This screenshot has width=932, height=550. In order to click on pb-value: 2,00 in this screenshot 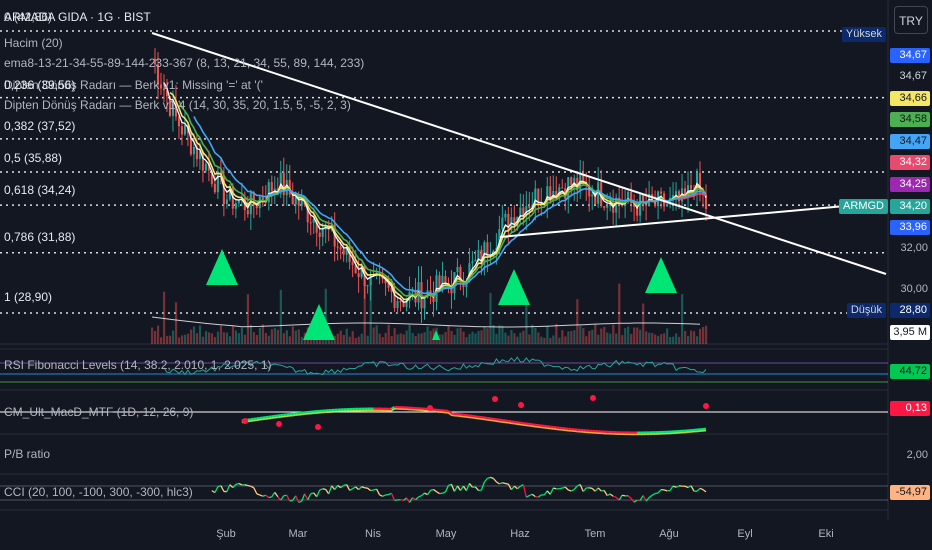, I will do `click(917, 455)`.